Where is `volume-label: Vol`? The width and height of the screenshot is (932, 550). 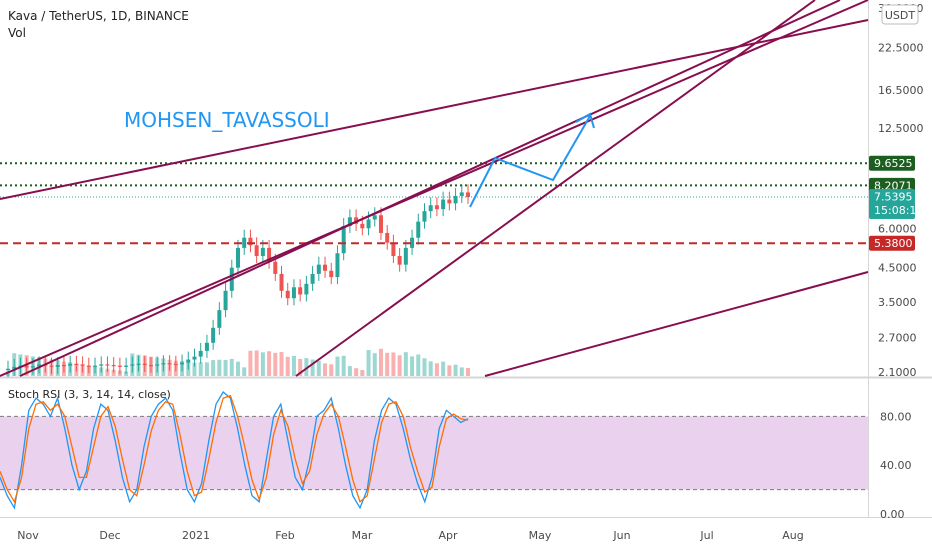
volume-label: Vol is located at coordinates (17, 33).